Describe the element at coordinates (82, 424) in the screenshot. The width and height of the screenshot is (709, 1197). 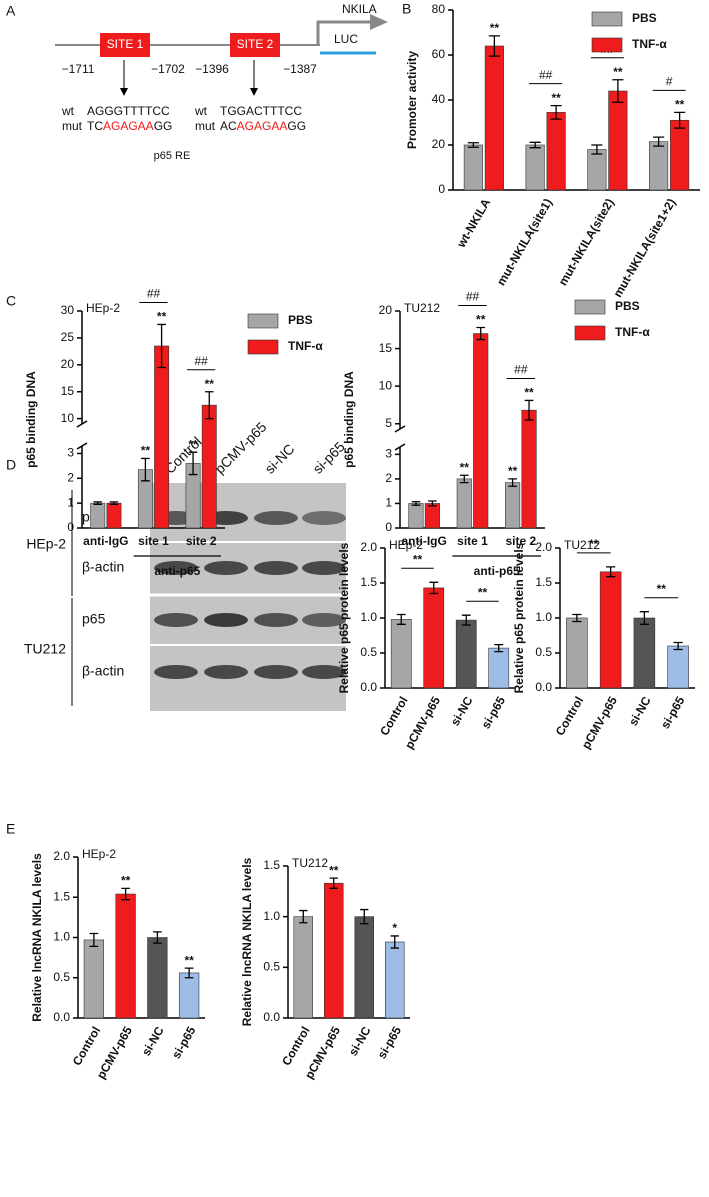
I see `axis-break` at that location.